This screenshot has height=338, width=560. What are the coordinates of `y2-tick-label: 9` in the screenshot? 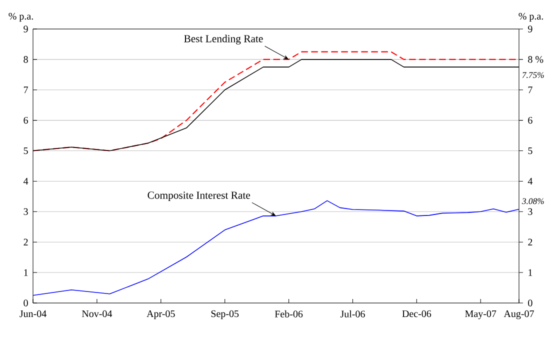 It's located at (530, 29).